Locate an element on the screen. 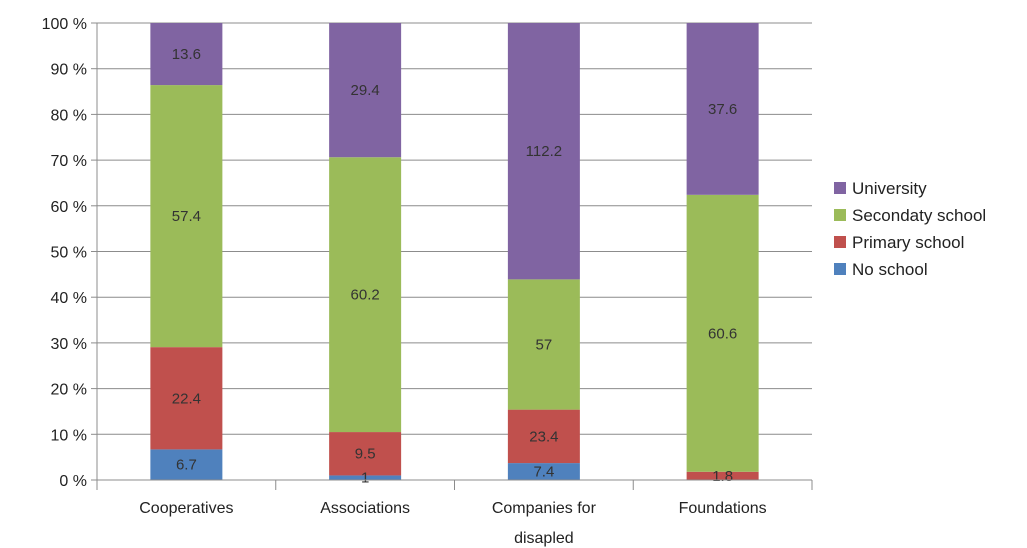 The height and width of the screenshot is (548, 1027). data-label: 7.4 is located at coordinates (543, 472).